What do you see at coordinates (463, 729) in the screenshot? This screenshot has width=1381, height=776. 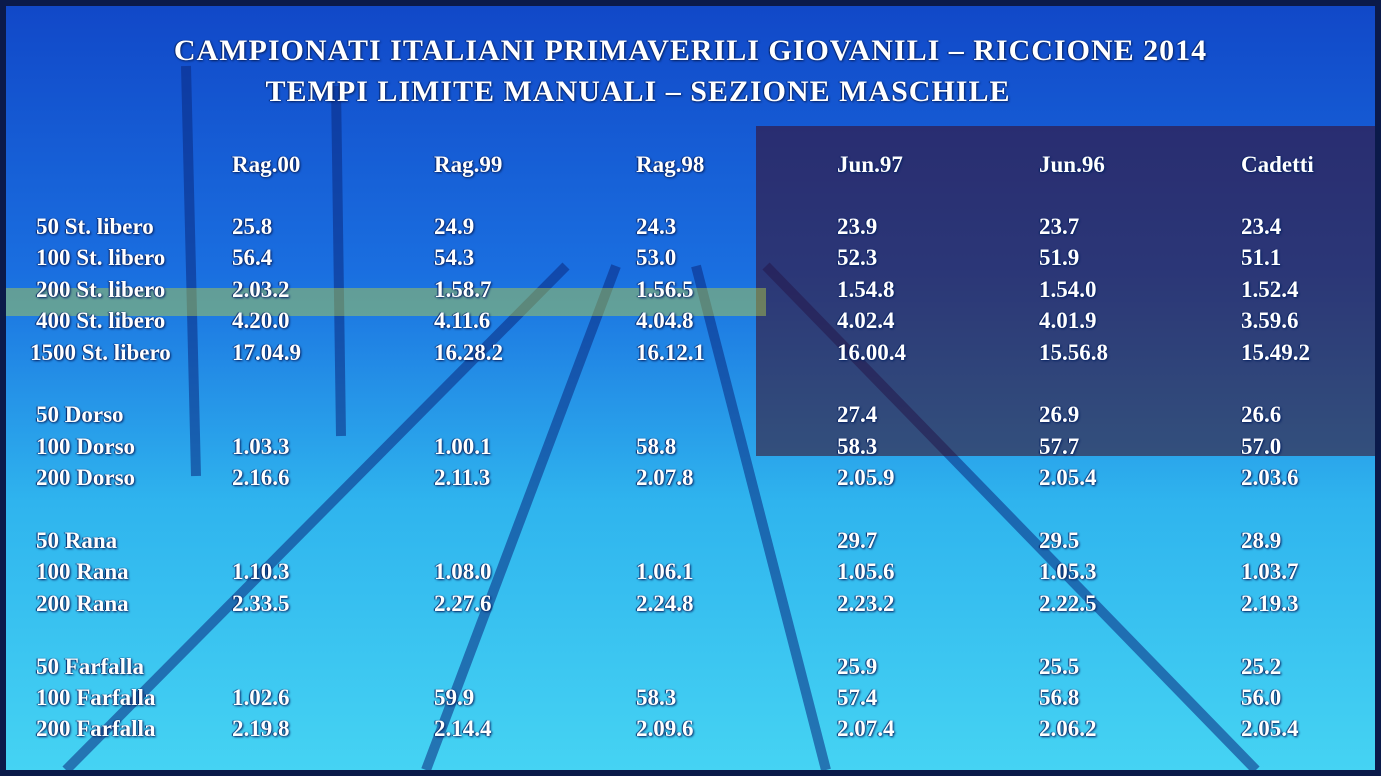 I see `time-cell: 2.14.4` at bounding box center [463, 729].